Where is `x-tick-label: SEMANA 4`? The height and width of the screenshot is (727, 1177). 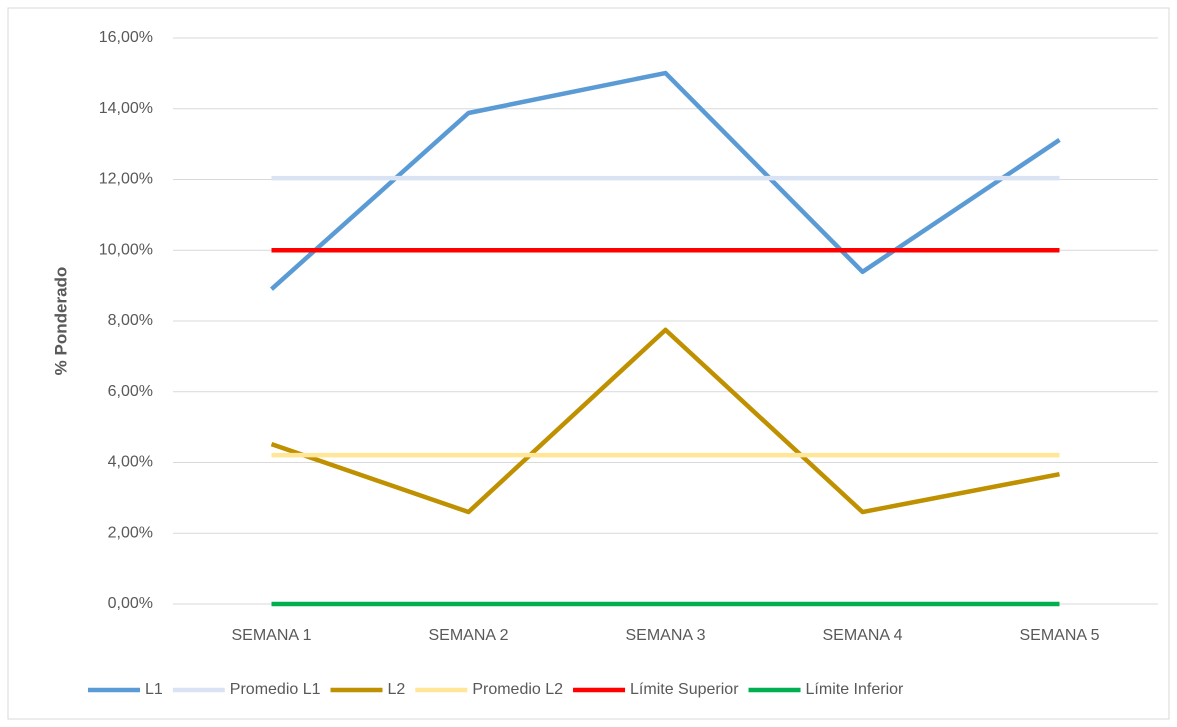
x-tick-label: SEMANA 4 is located at coordinates (862, 635).